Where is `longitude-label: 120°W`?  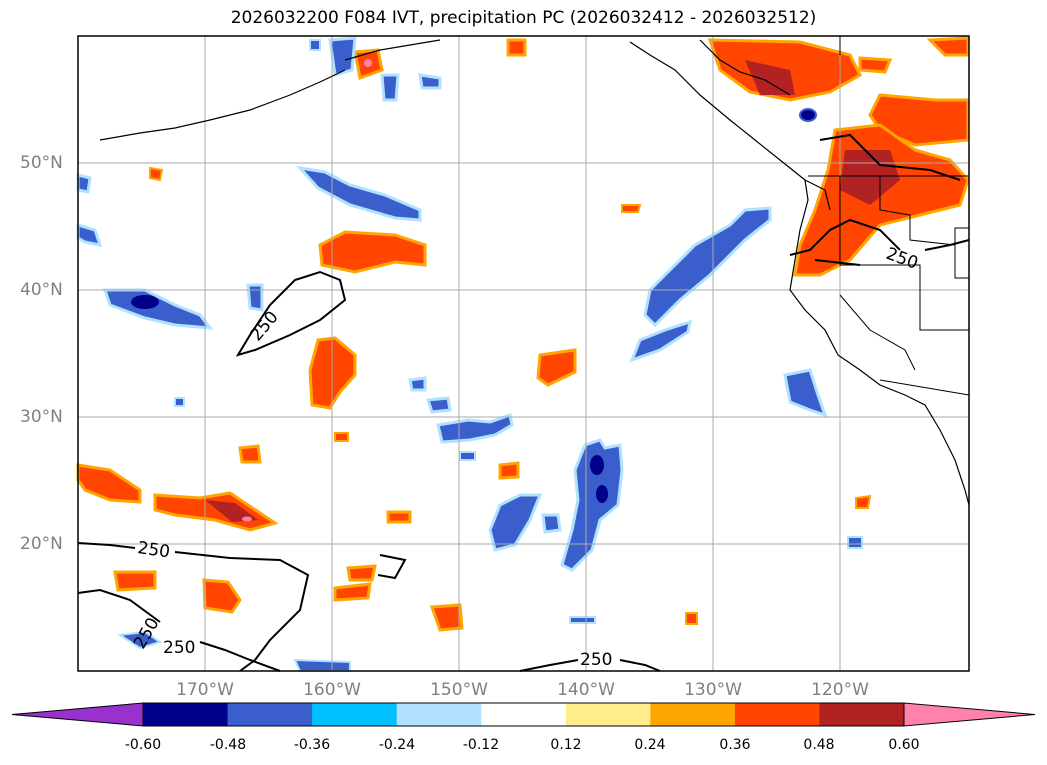
longitude-label: 120°W is located at coordinates (840, 690).